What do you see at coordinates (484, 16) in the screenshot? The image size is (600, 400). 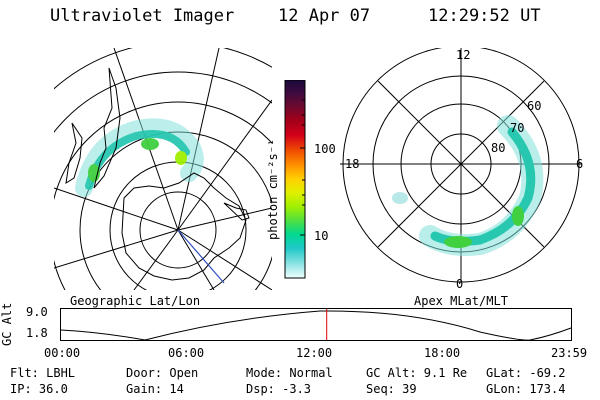 I see `time-label: 12:29:52 UT` at bounding box center [484, 16].